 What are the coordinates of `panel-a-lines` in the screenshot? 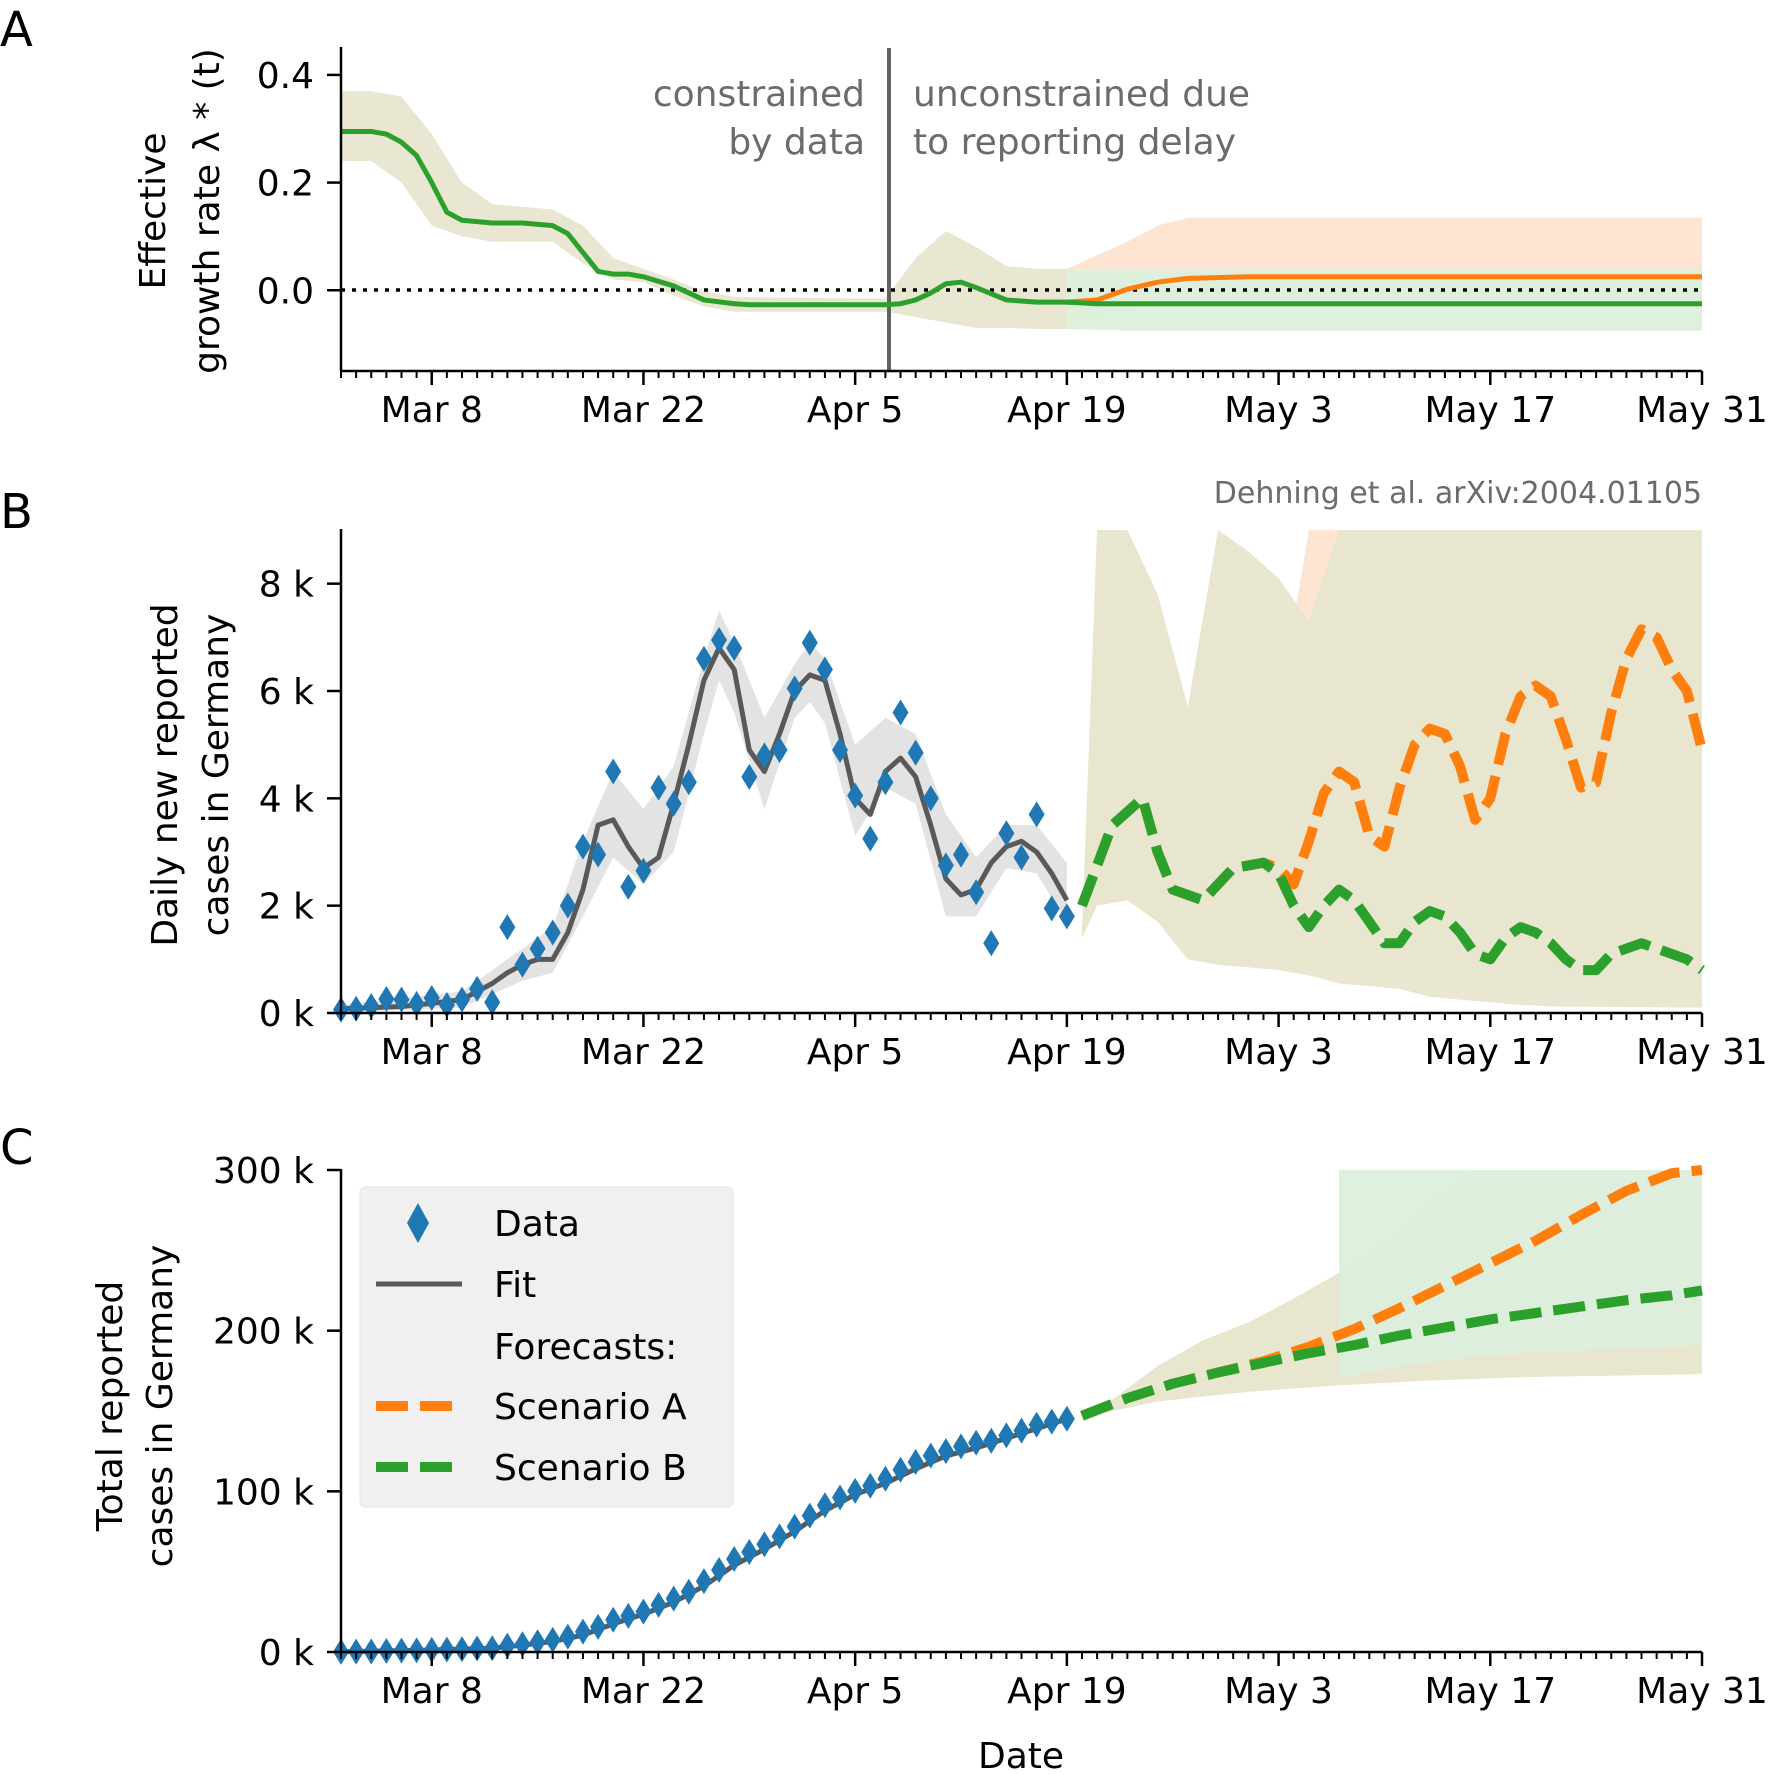 It's located at (1021, 218).